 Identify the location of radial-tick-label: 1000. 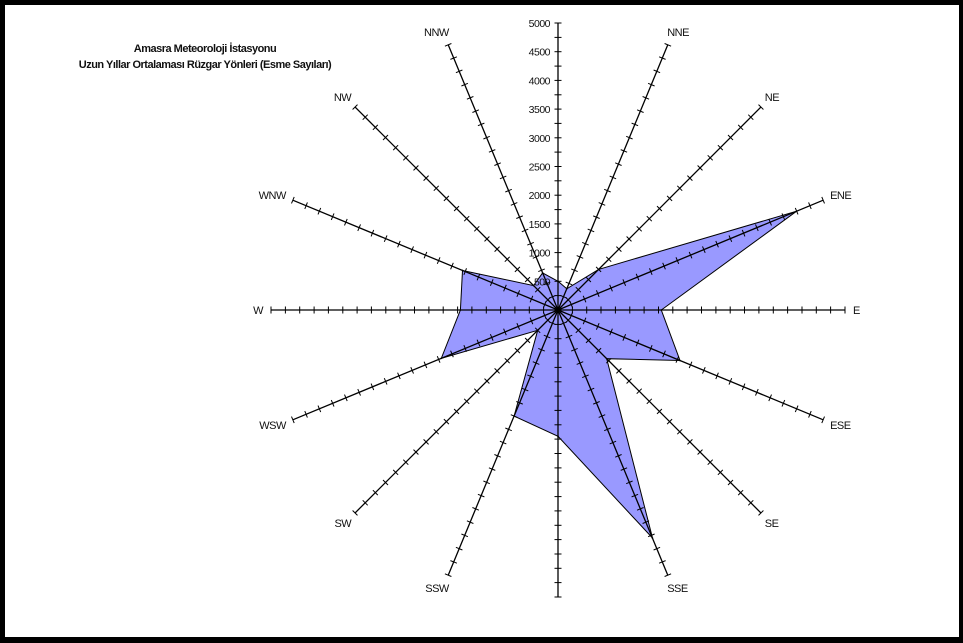
(540, 254).